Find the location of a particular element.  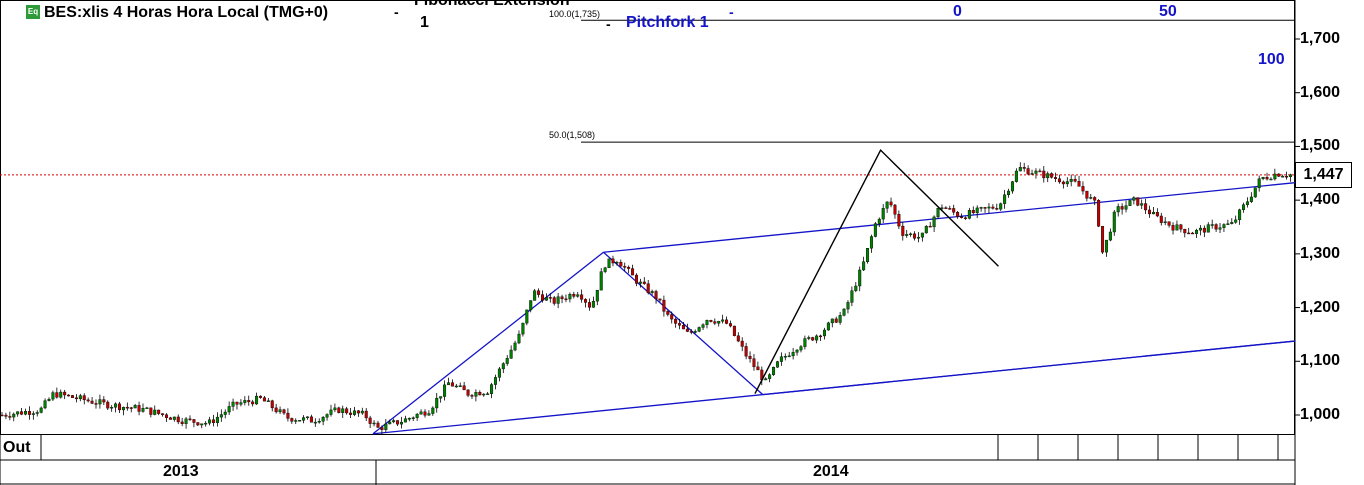

fibonacci-dropdown-icon: - is located at coordinates (608, 24).